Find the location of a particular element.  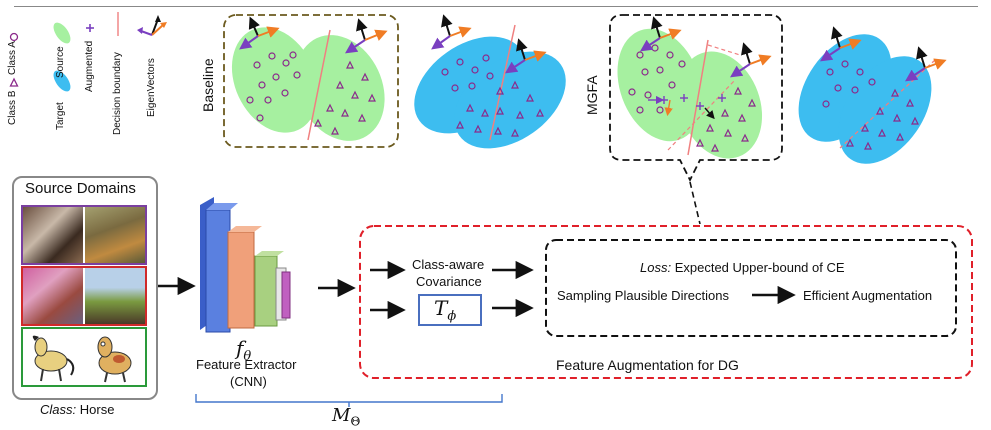

extractor-symbol-f: f is located at coordinates (240, 348).